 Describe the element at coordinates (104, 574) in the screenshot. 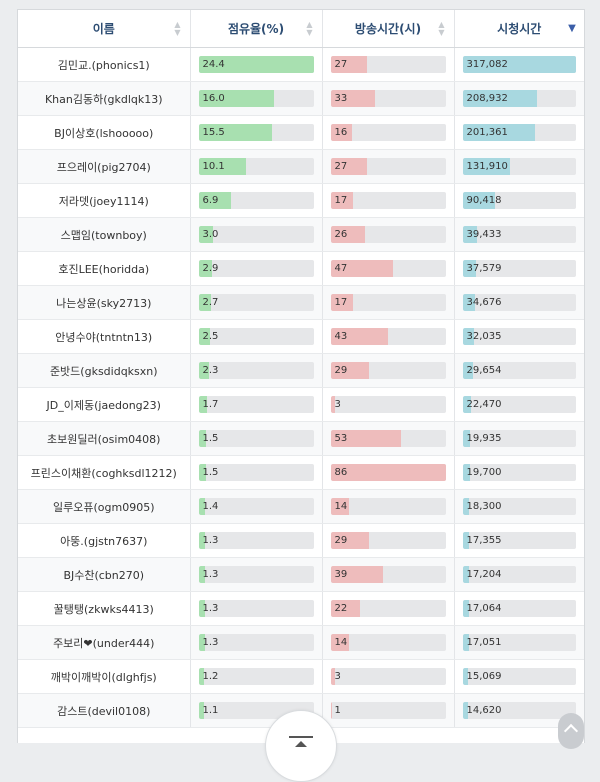

I see `streamer-name: BJ수찬(cbn270)` at that location.